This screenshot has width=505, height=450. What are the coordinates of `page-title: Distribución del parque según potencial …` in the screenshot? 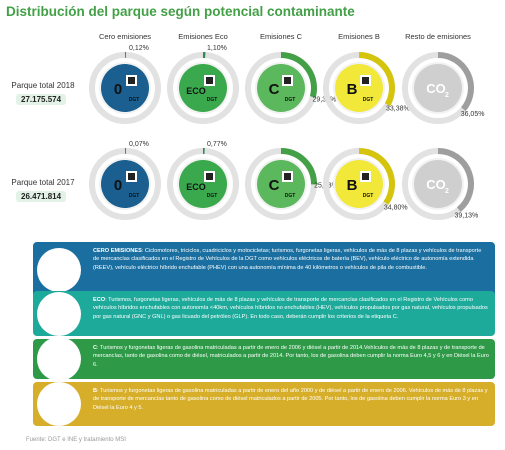 It's located at (180, 11).